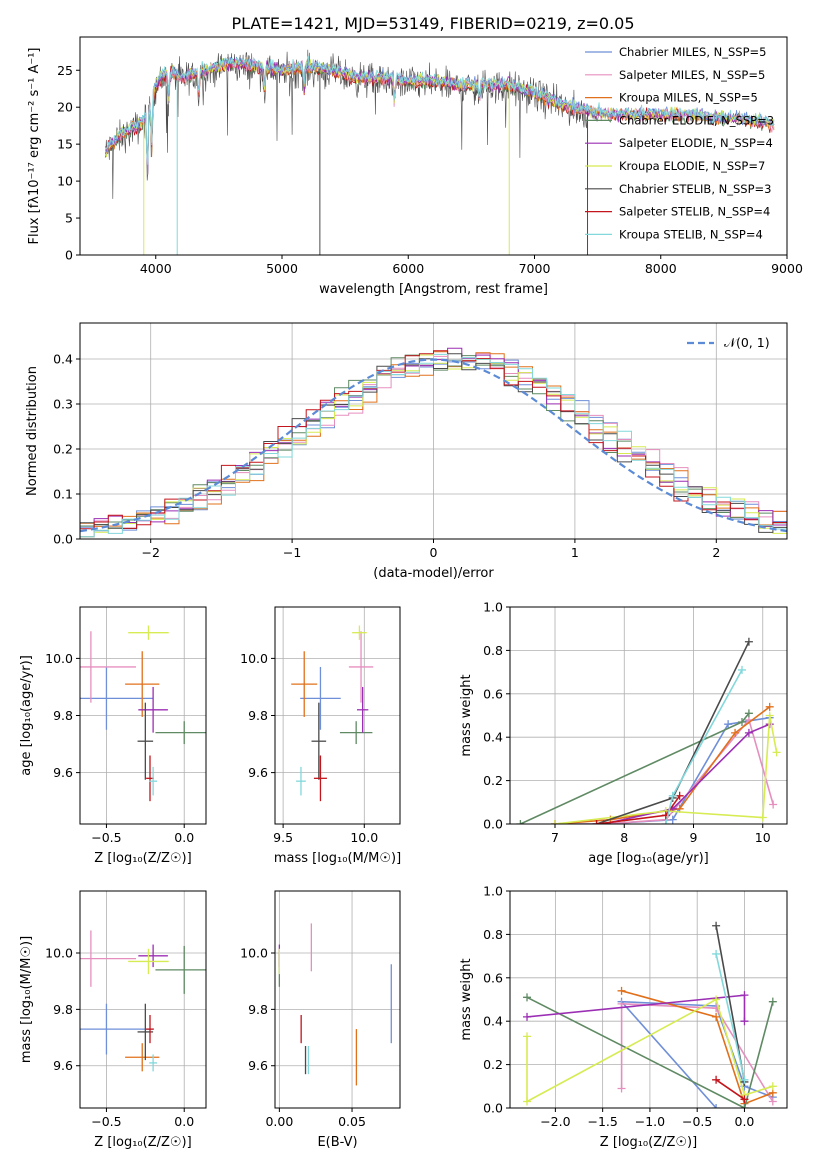  Describe the element at coordinates (283, 837) in the screenshot. I see `age_vs_mass-xtick-label: 9.5` at that location.